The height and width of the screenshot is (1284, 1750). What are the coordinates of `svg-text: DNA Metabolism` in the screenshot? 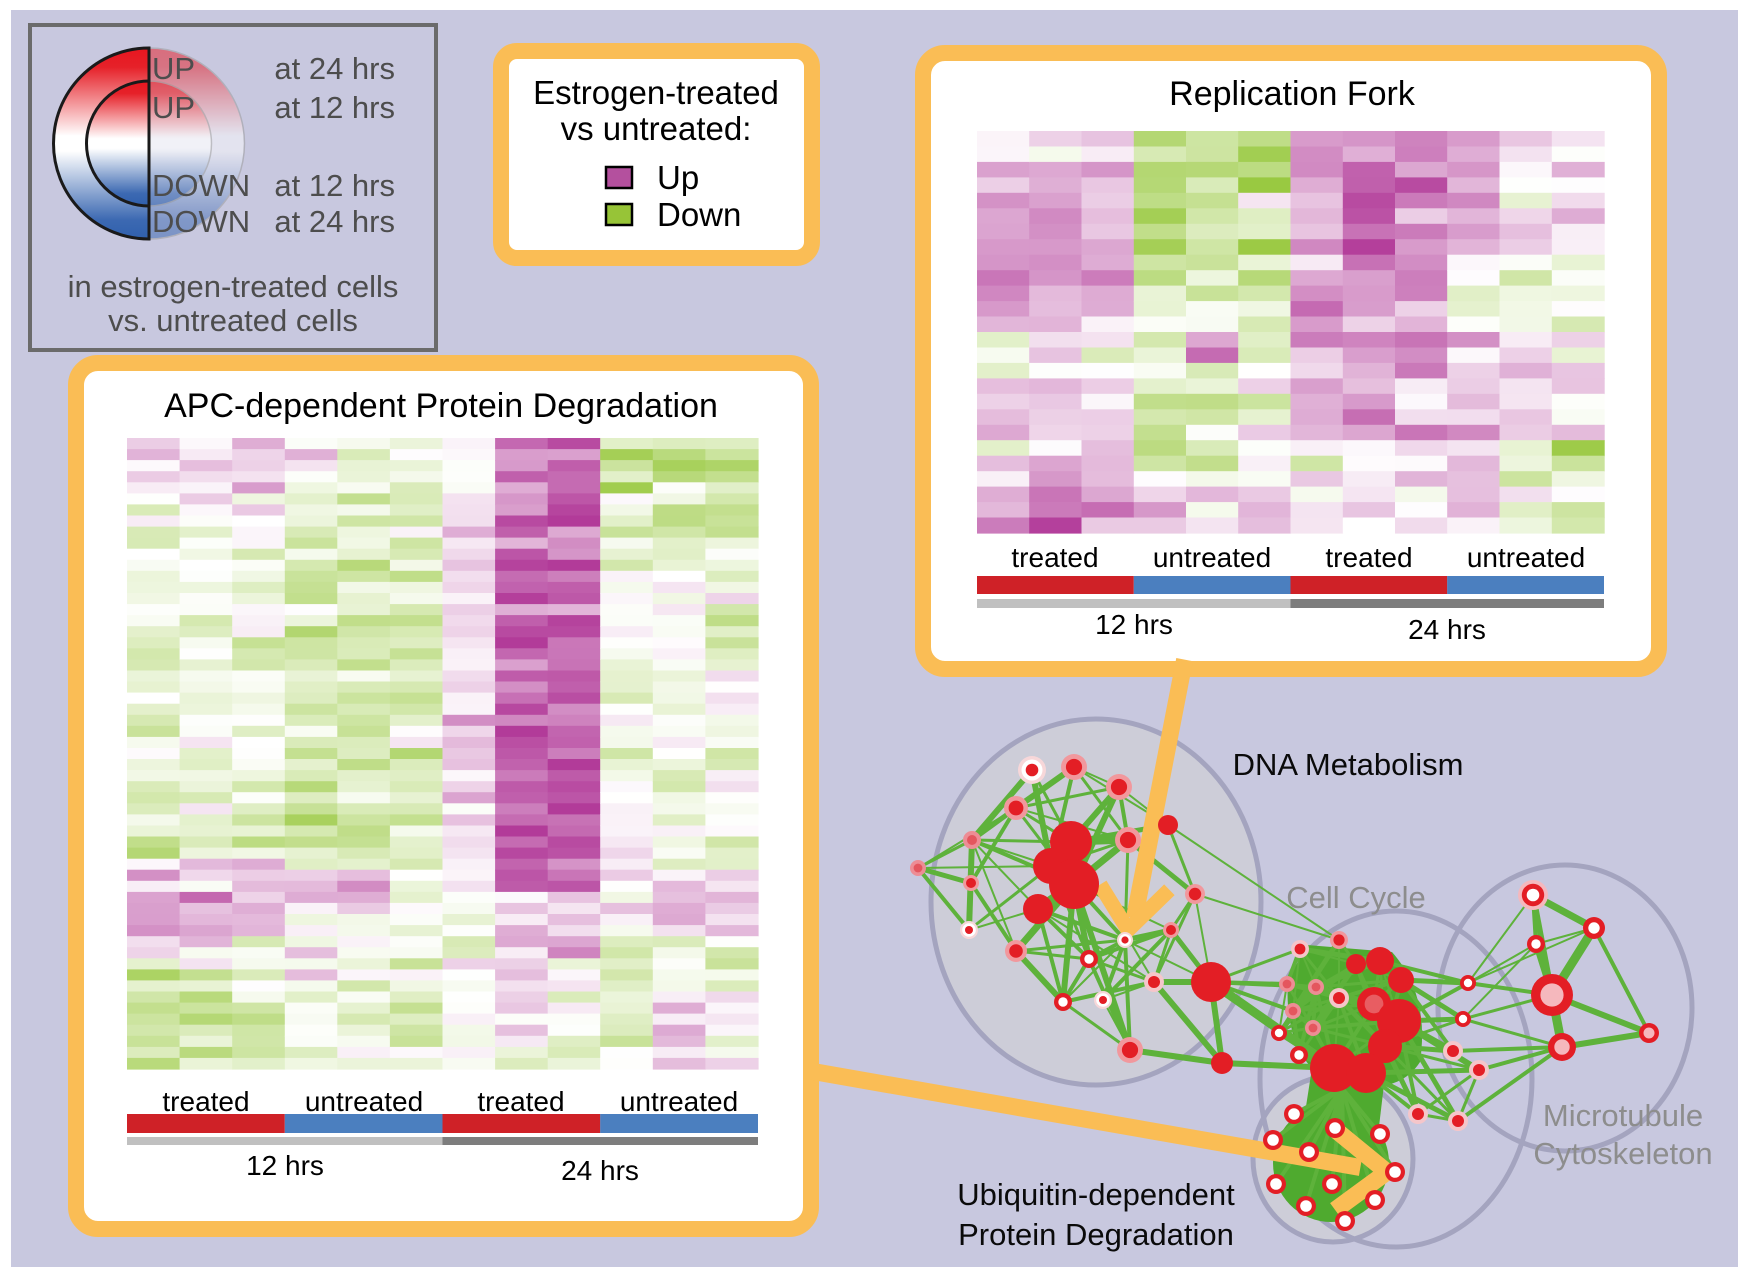 It's located at (1348, 764).